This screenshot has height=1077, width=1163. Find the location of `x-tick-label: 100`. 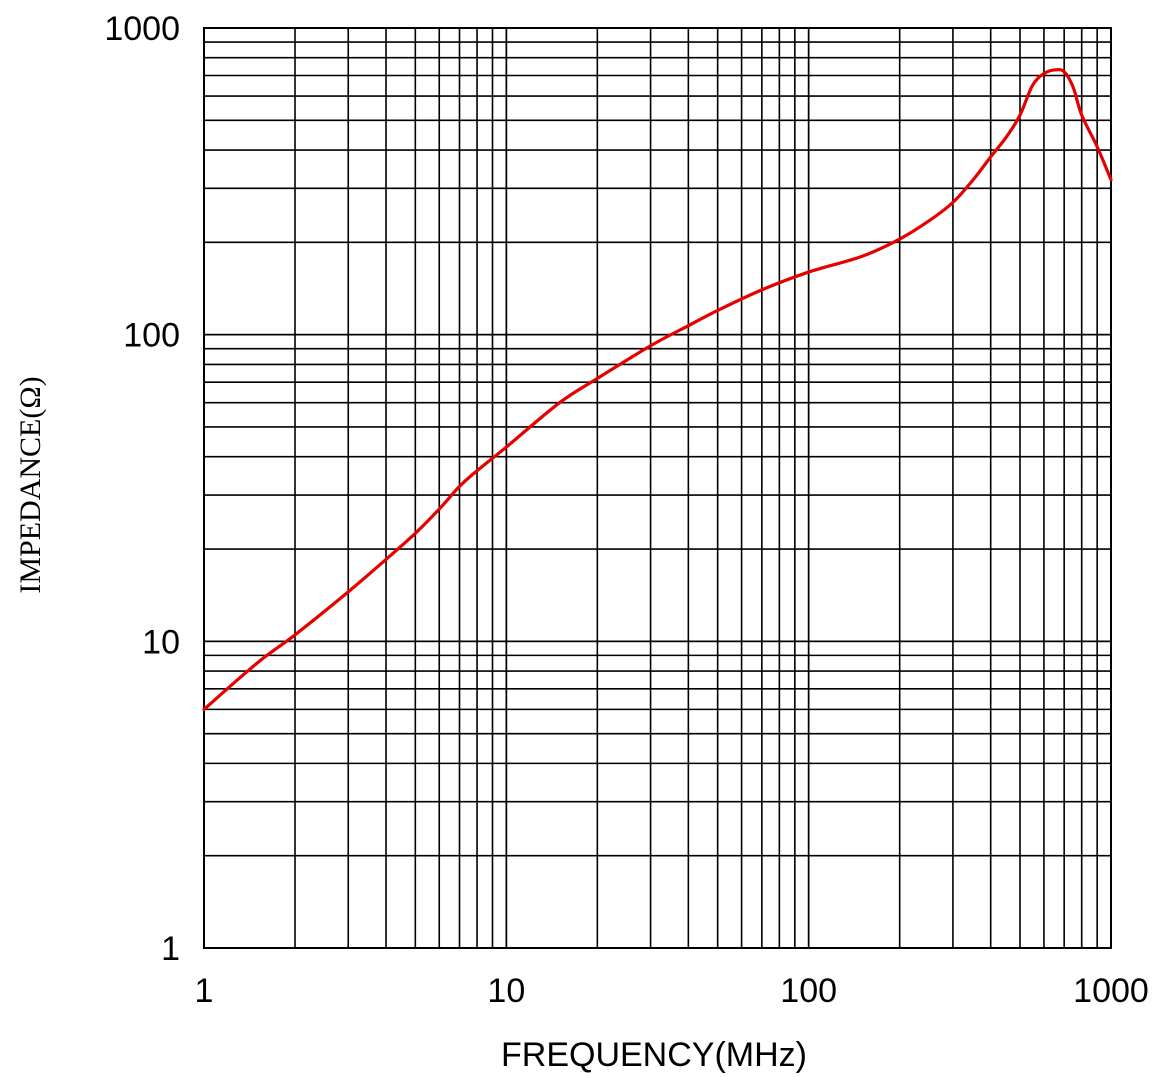

x-tick-label: 100 is located at coordinates (808, 991).